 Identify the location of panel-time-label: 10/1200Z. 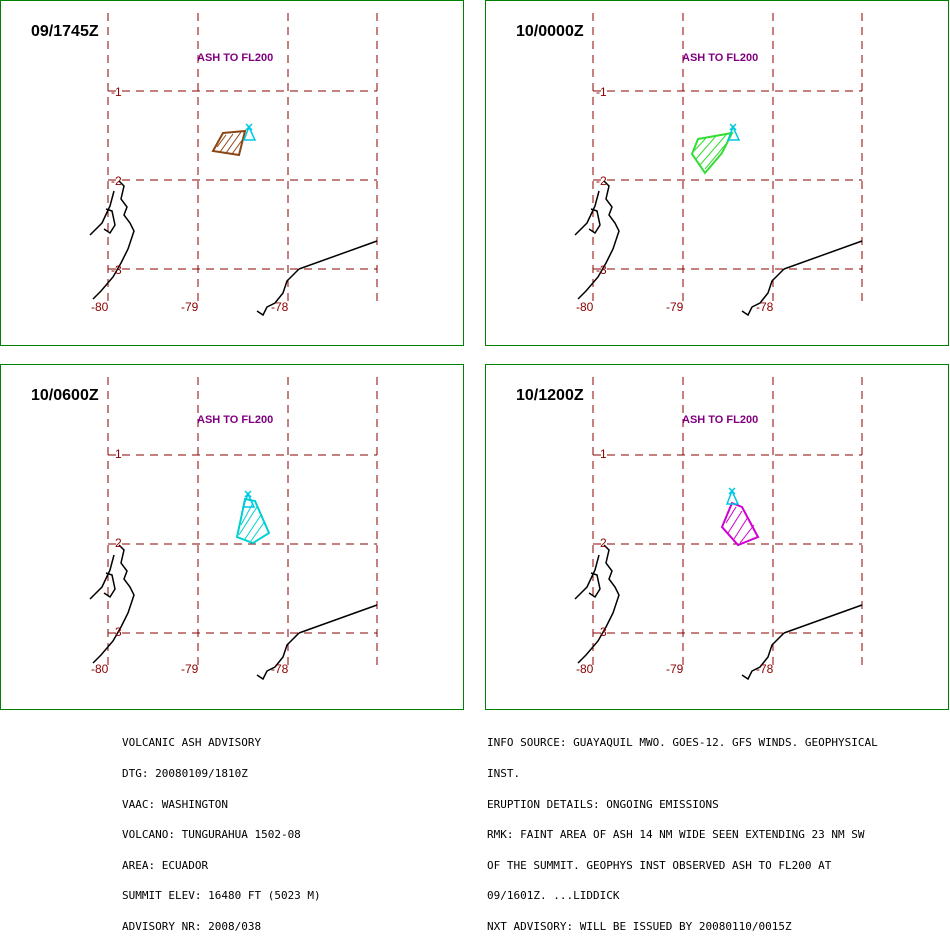
(550, 395).